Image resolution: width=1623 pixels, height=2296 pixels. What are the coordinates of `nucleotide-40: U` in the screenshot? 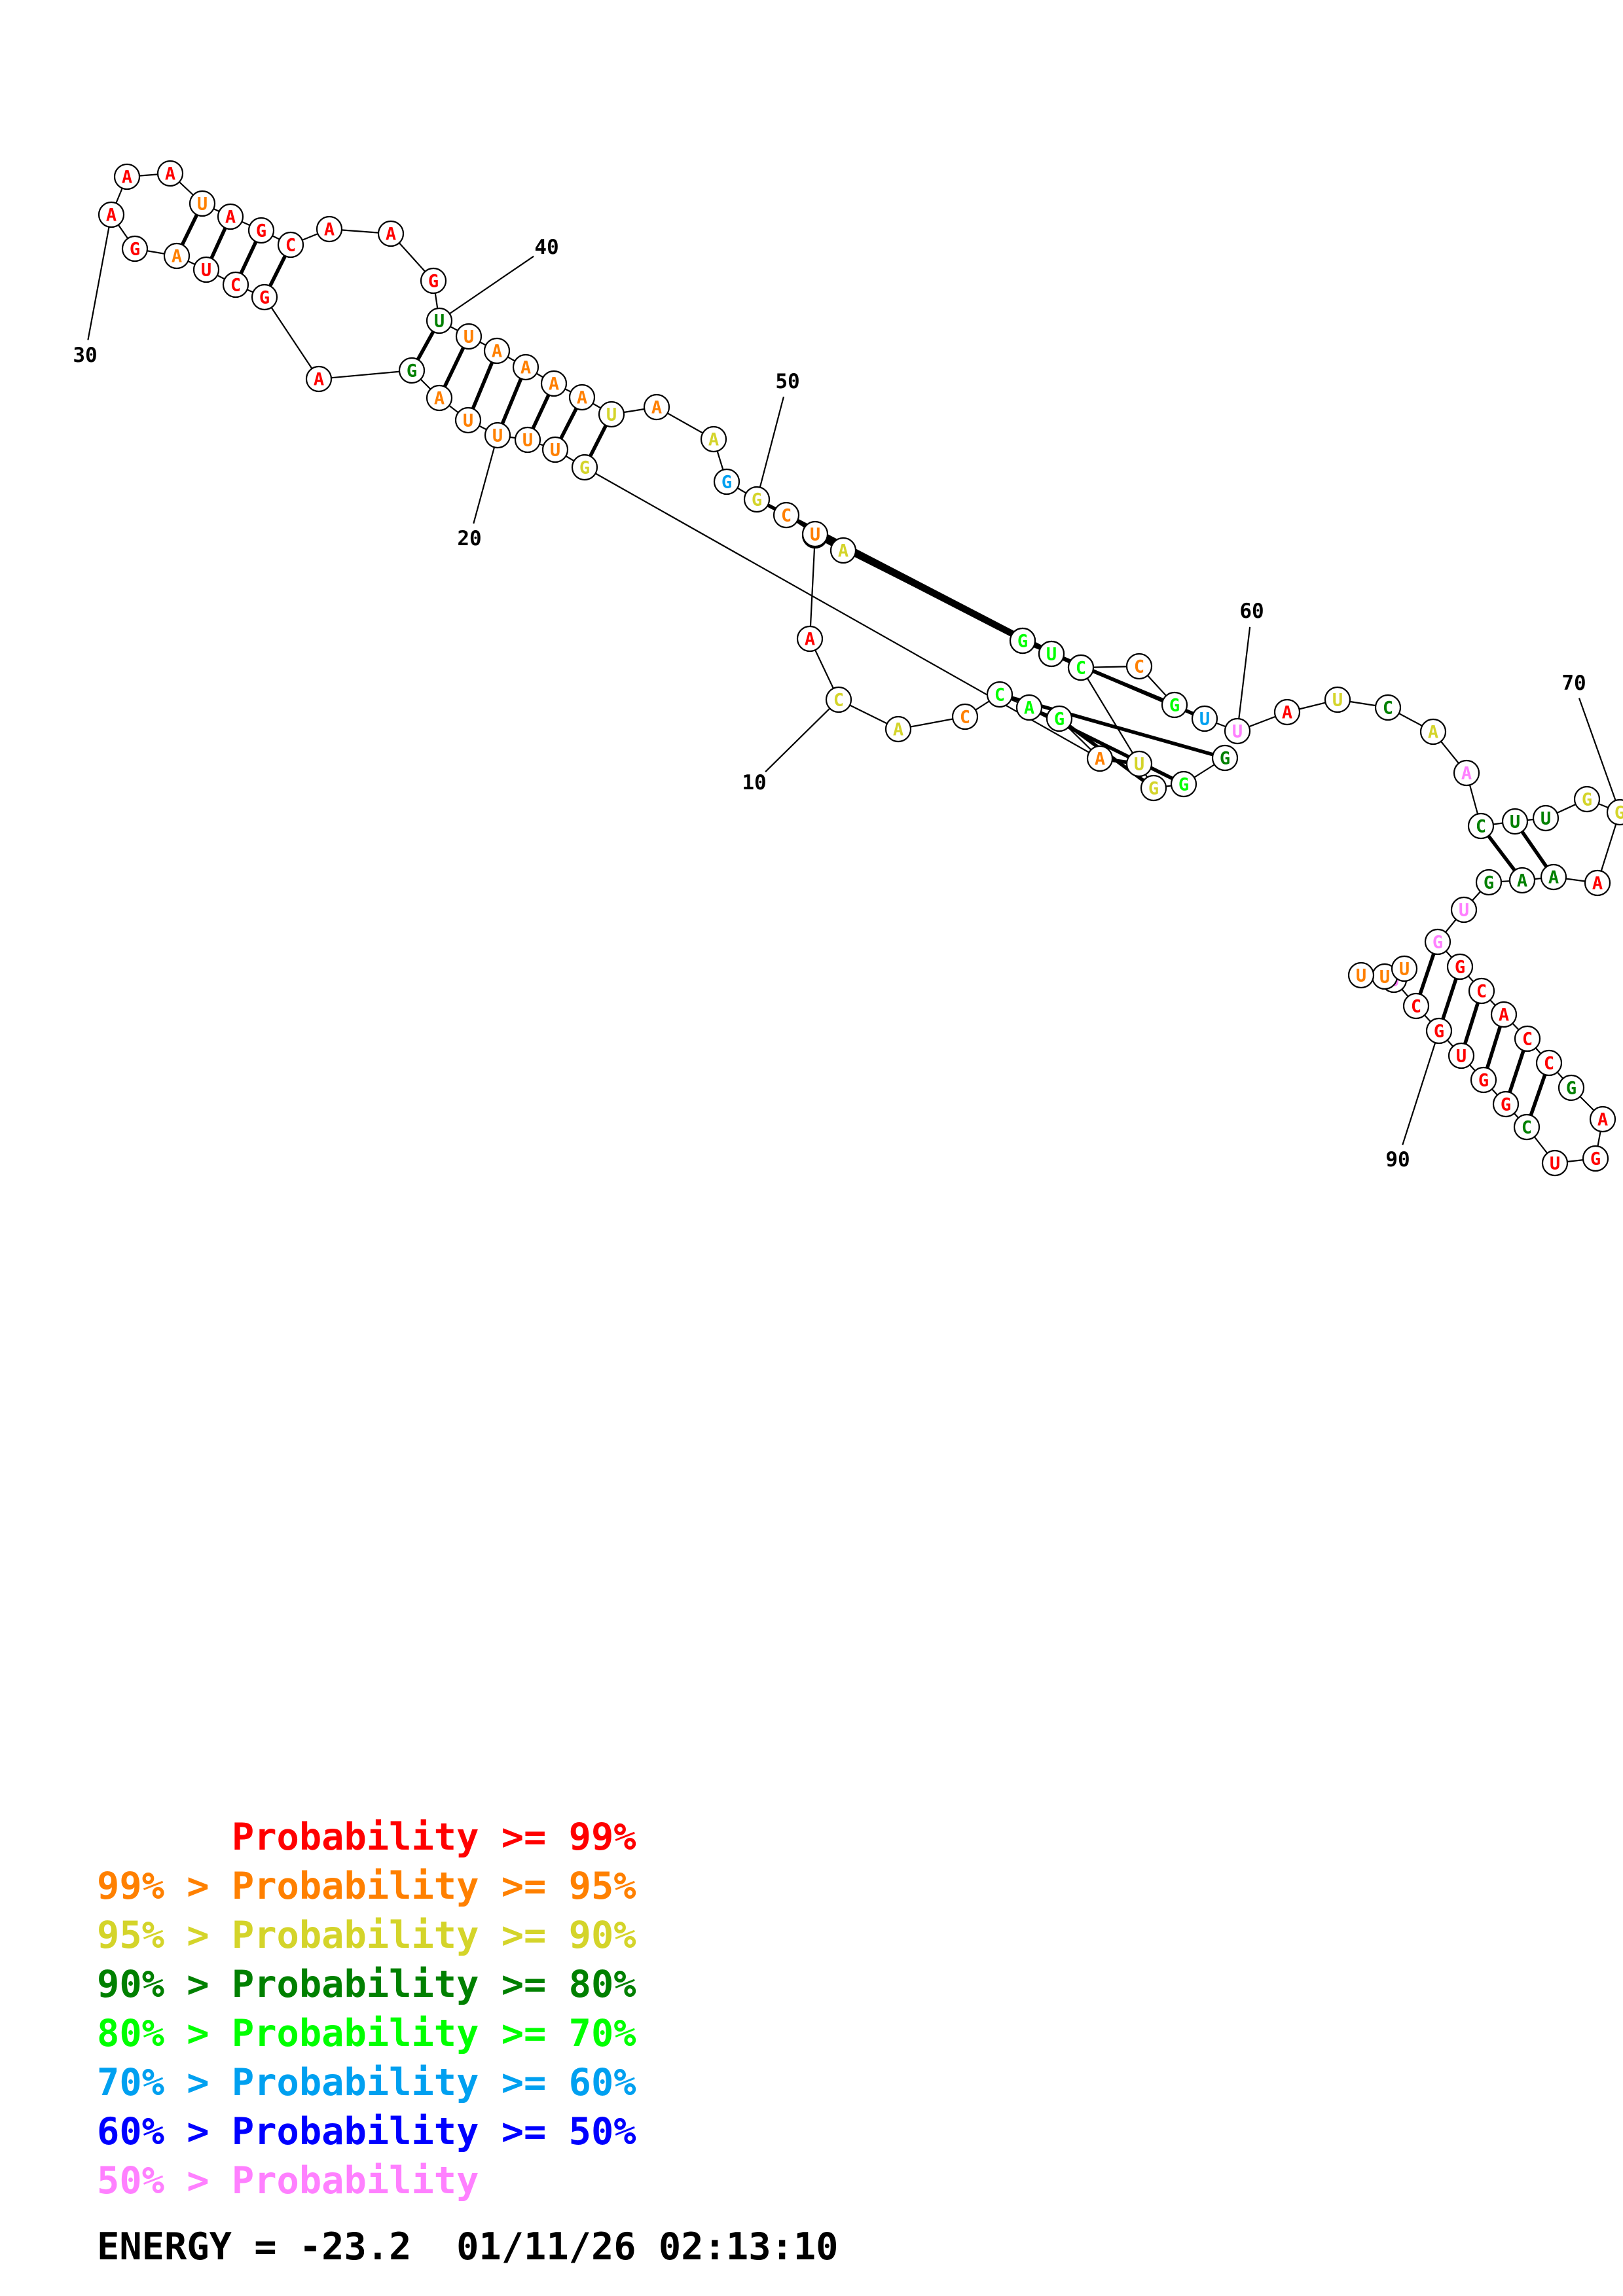 It's located at (439, 320).